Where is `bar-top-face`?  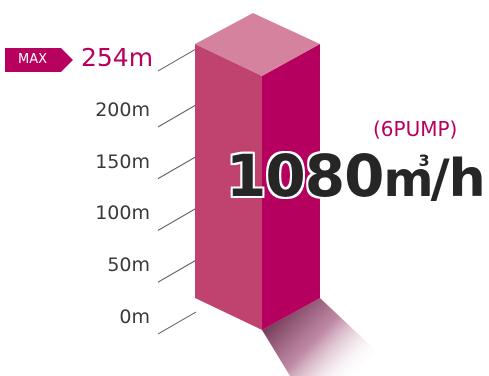
bar-top-face is located at coordinates (257, 44).